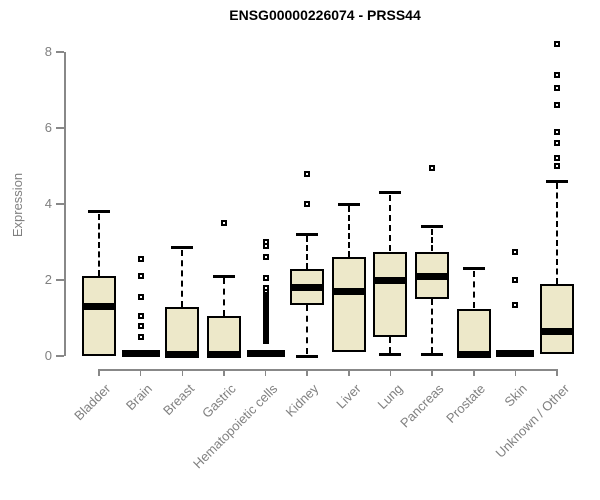  Describe the element at coordinates (307, 288) in the screenshot. I see `box-kidney-median-line` at that location.